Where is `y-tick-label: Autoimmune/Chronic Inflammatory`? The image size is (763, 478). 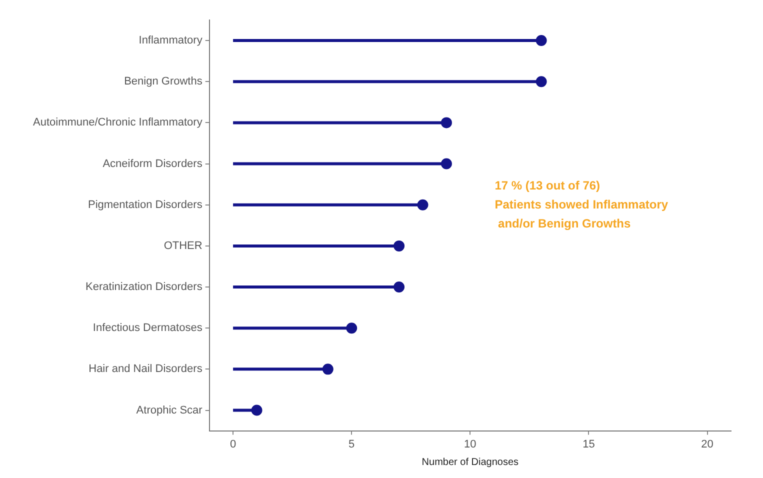
y-tick-label: Autoimmune/Chronic Inflammatory is located at coordinates (117, 122).